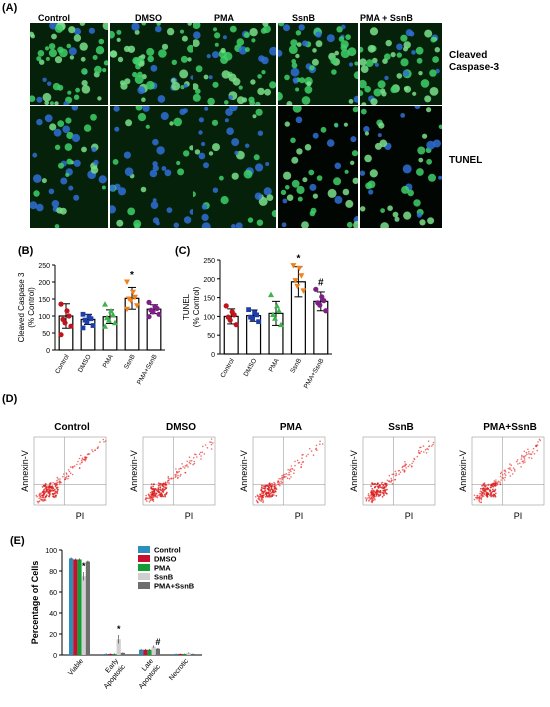 The image size is (550, 707). I want to click on significance-mark: #, so click(157, 642).